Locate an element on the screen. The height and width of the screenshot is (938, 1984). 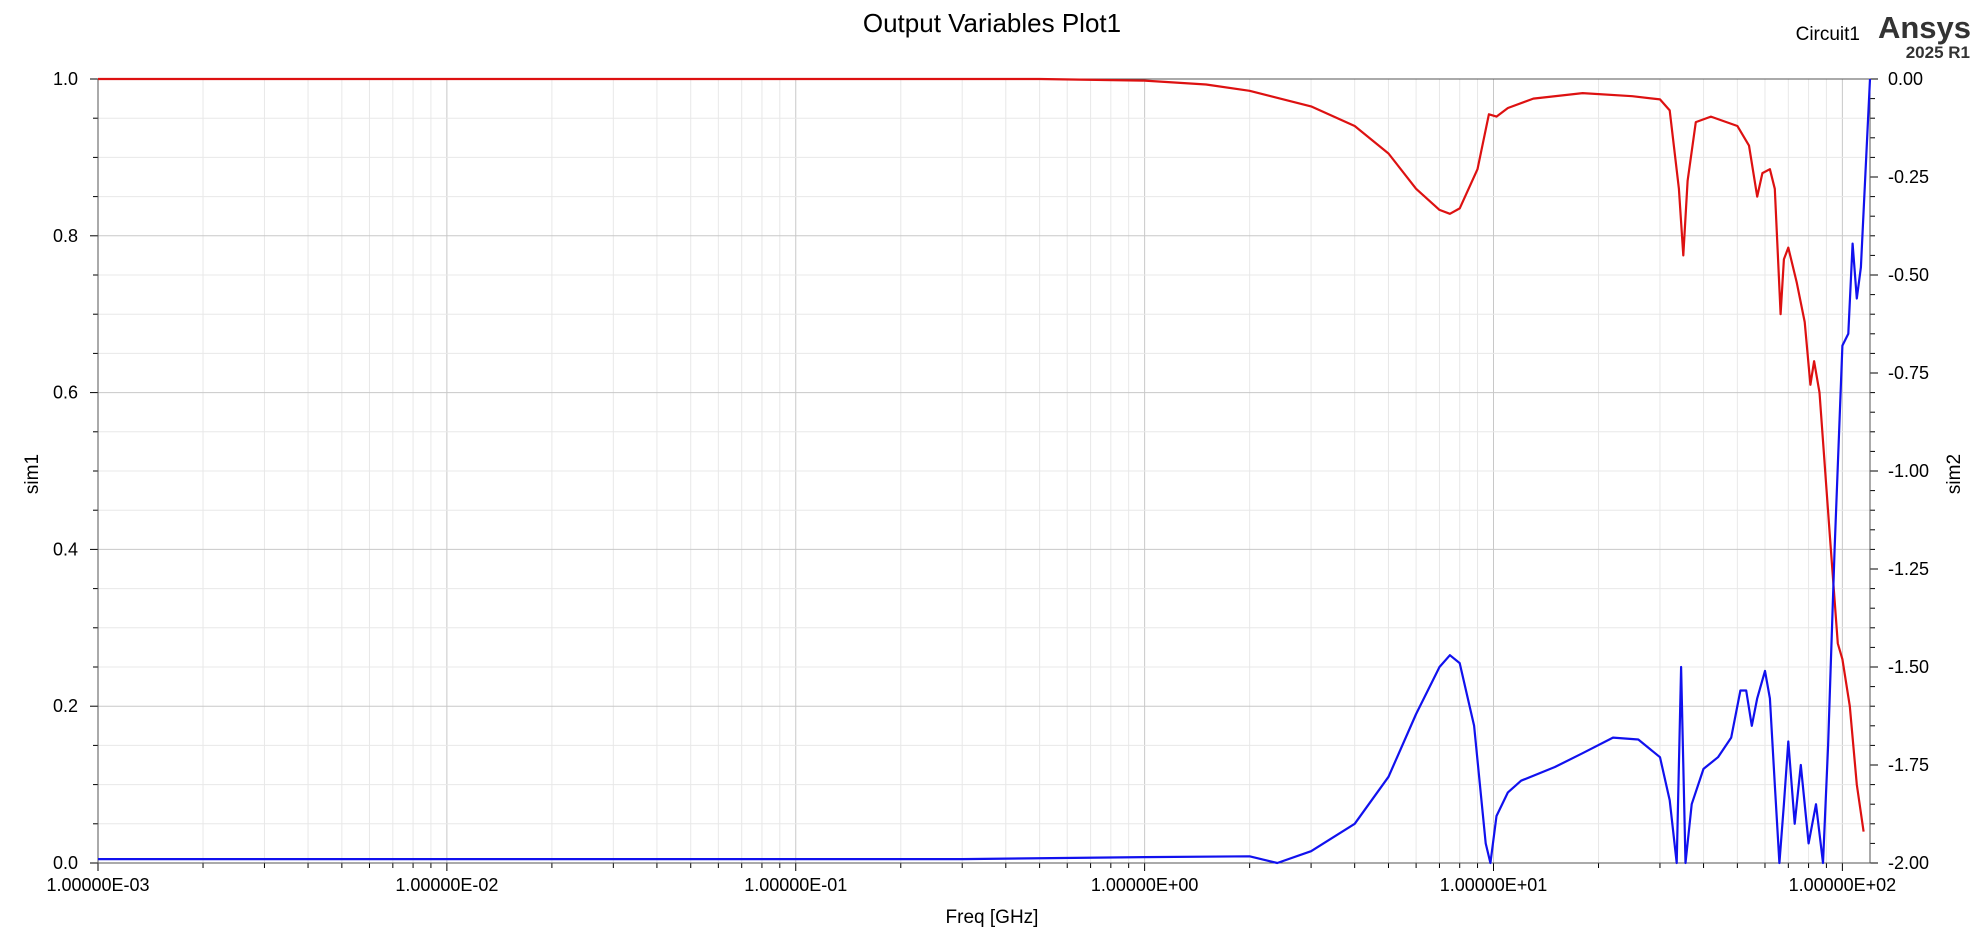
y-left-tick-label: 0.6 is located at coordinates (65, 393).